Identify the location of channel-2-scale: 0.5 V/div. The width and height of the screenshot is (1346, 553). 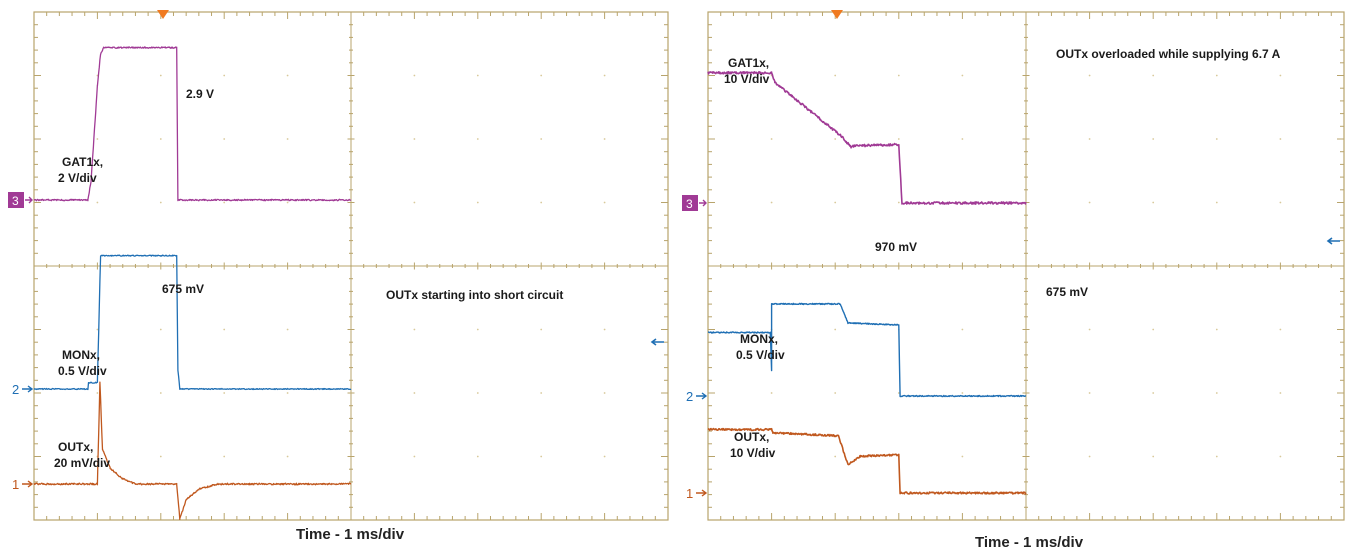
(82, 371).